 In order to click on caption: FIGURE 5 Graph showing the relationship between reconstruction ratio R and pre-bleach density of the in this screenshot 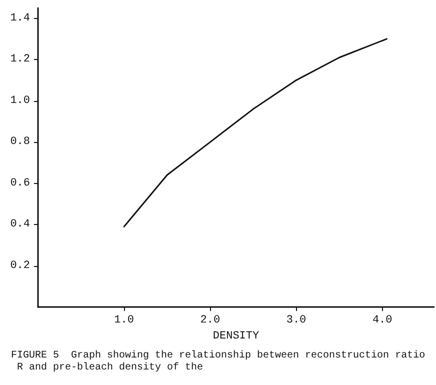, I will do `click(218, 362)`.